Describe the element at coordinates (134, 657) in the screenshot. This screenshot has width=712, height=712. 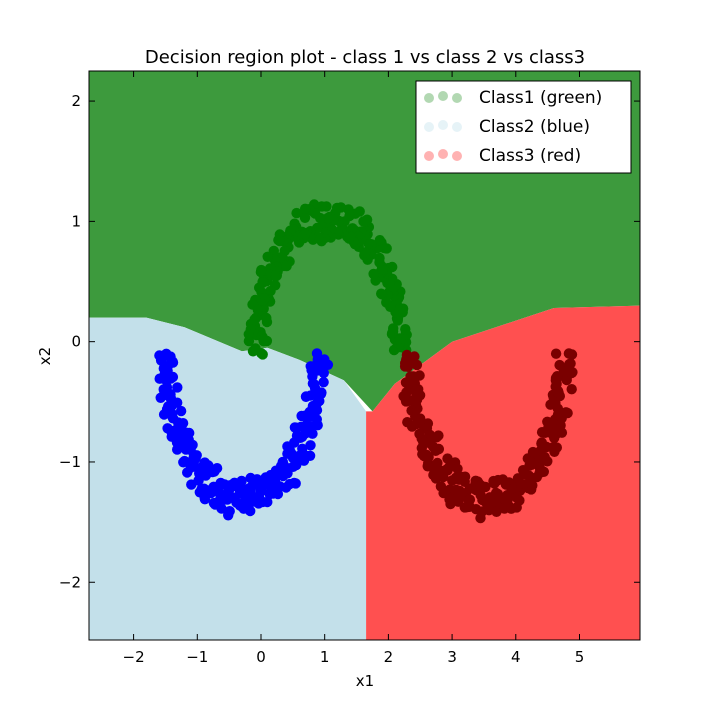
I see `x-tick-label: −2` at that location.